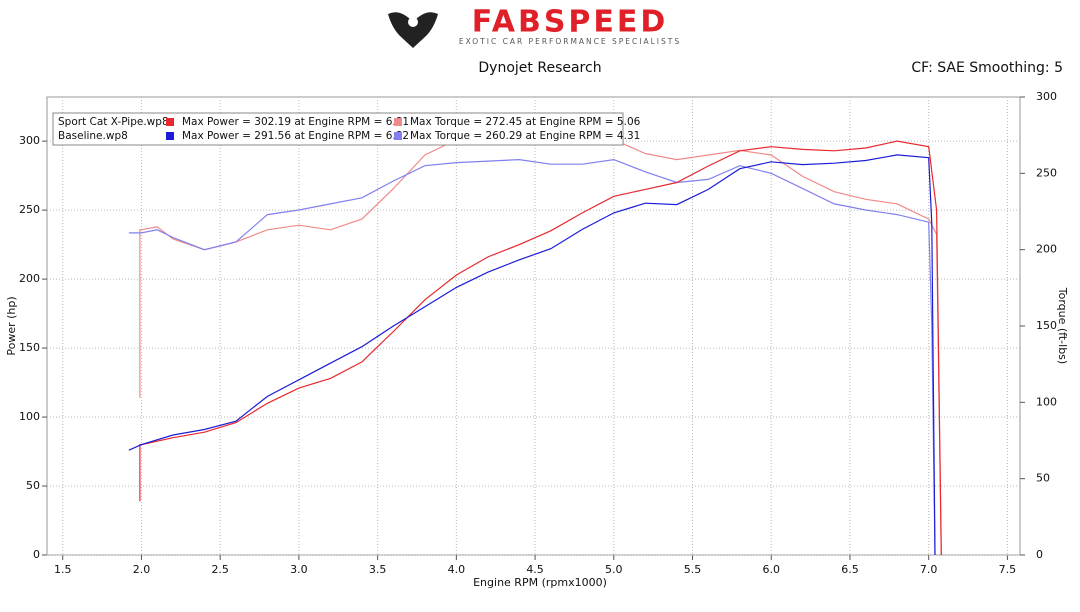 The width and height of the screenshot is (1080, 612). What do you see at coordinates (299, 569) in the screenshot?
I see `x-tick-label: 3.0` at bounding box center [299, 569].